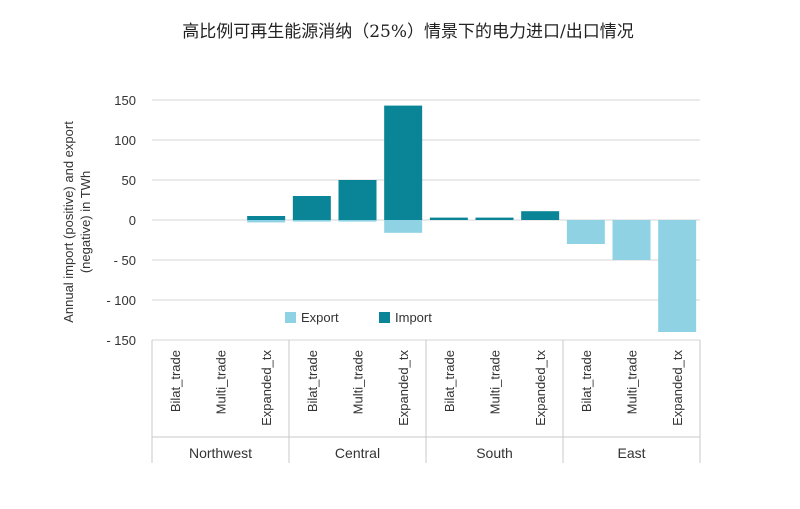 The width and height of the screenshot is (800, 509). I want to click on legend-swatch-import, so click(384, 317).